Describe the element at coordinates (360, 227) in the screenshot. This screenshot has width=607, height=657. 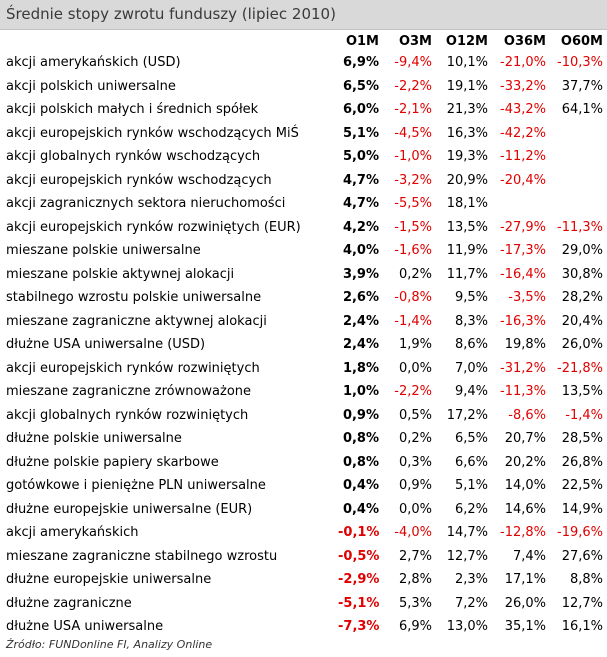
I see `return-cell-o1m: 4,2%` at that location.